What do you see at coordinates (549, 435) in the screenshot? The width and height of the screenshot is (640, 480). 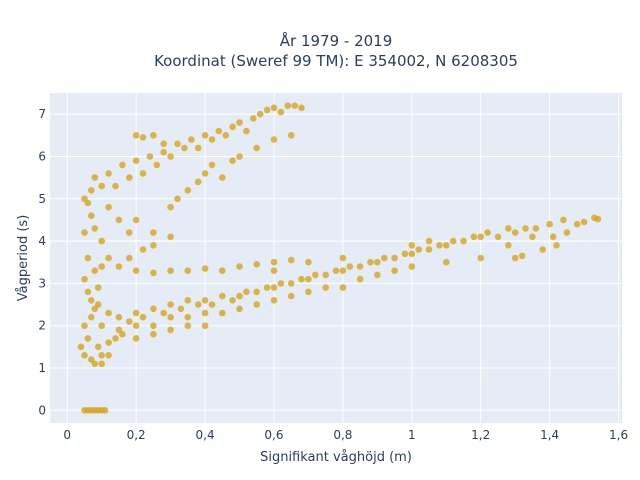 I see `x-tick-label: 1,4` at bounding box center [549, 435].